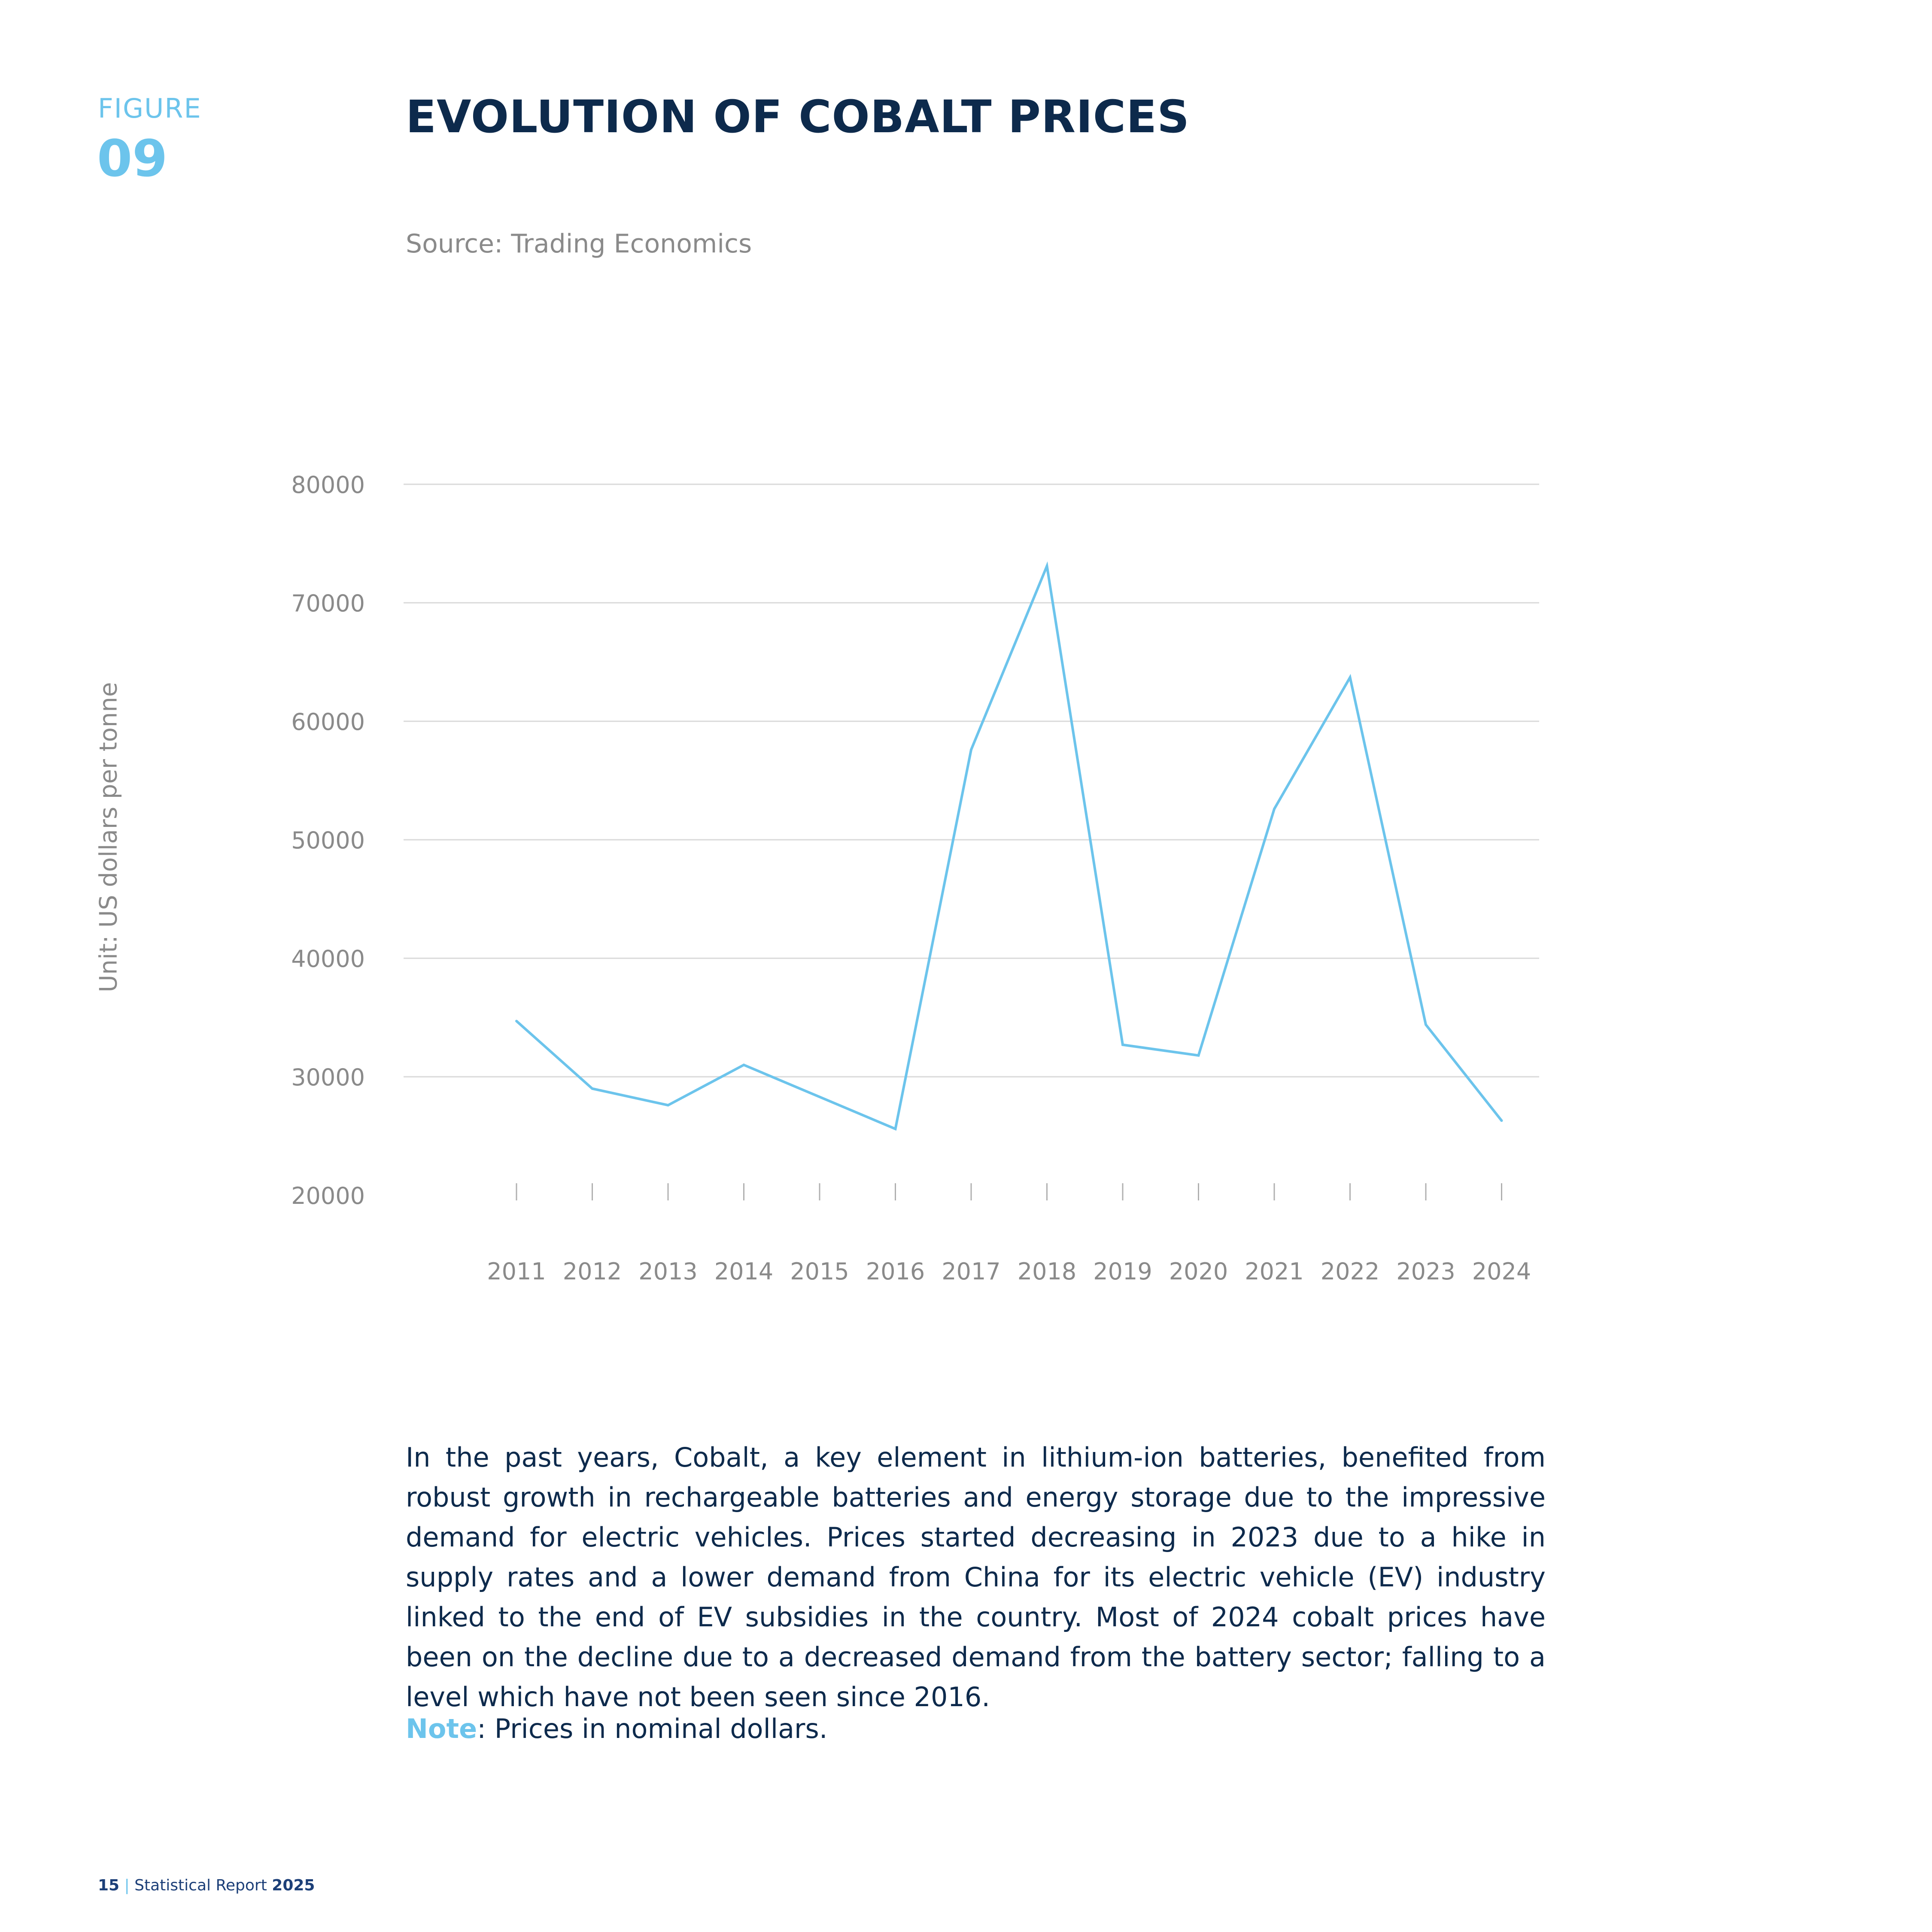 This screenshot has width=1932, height=1932. Describe the element at coordinates (819, 1272) in the screenshot. I see `x-tick-label: 2015` at that location.